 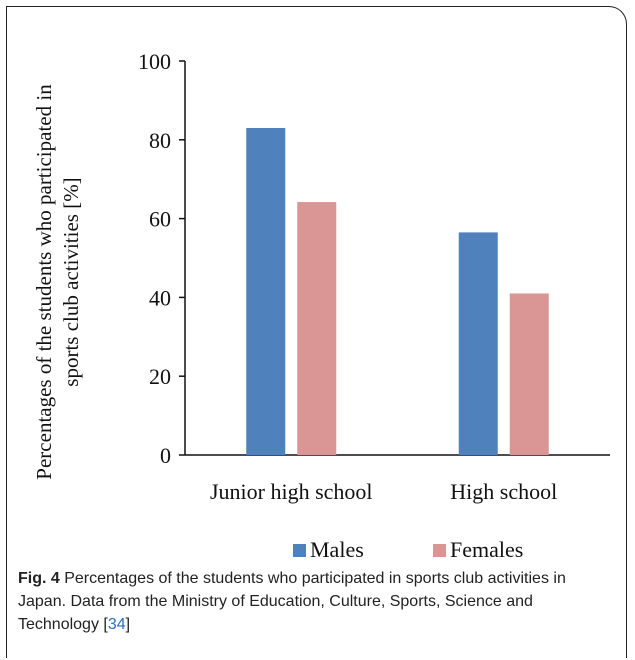 What do you see at coordinates (160, 219) in the screenshot?
I see `y-tick-label: 60` at bounding box center [160, 219].